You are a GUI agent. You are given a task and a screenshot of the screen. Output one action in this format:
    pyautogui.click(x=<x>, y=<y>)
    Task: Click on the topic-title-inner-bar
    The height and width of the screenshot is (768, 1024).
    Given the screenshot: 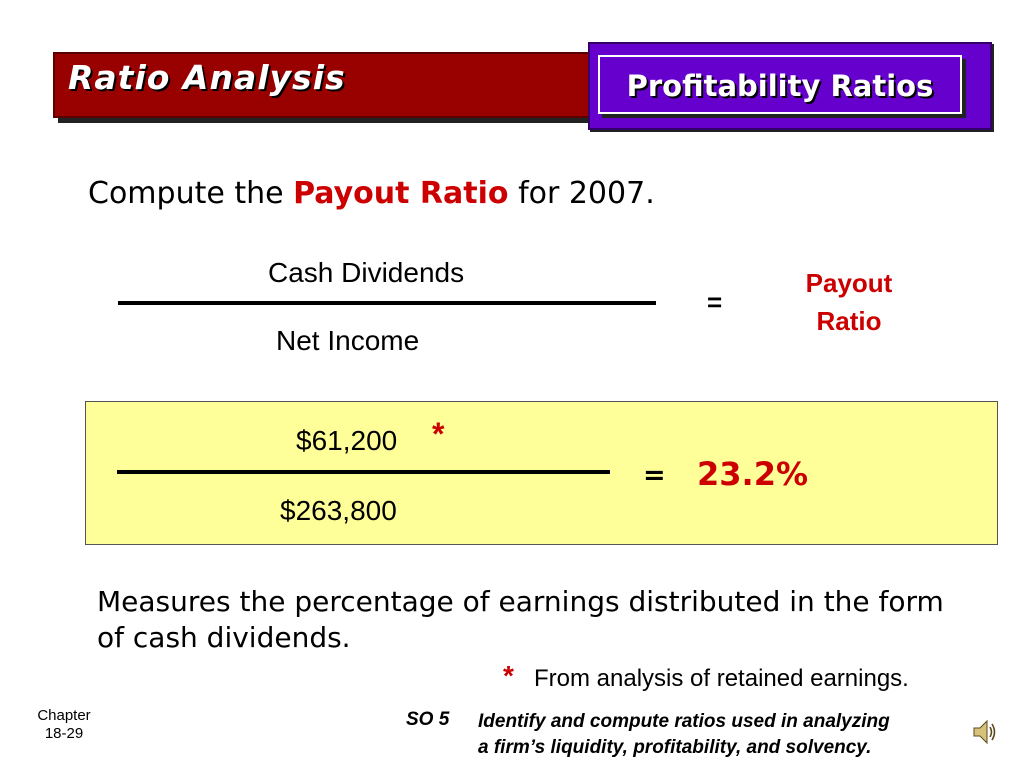 What is the action you would take?
    pyautogui.click(x=780, y=84)
    